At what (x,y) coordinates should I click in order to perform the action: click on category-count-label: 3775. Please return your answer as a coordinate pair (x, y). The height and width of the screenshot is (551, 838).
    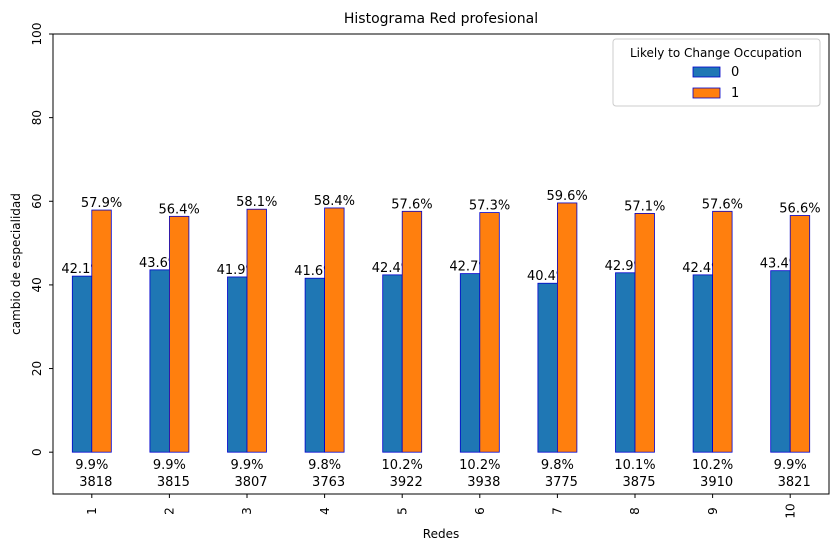
    Looking at the image, I should click on (561, 482).